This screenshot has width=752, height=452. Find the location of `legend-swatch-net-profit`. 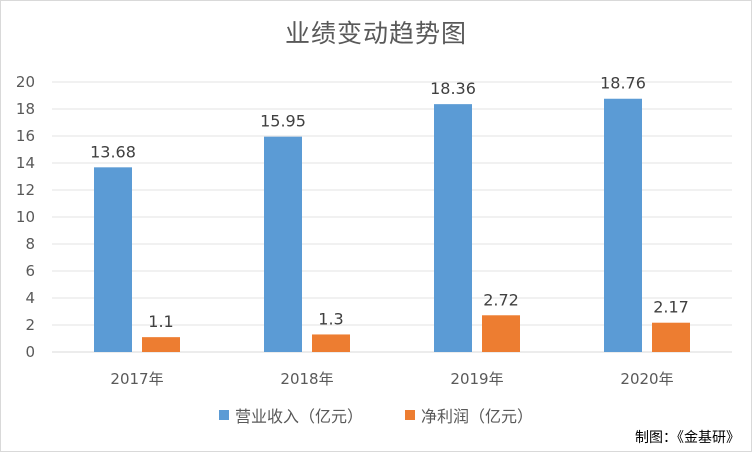

legend-swatch-net-profit is located at coordinates (410, 415).